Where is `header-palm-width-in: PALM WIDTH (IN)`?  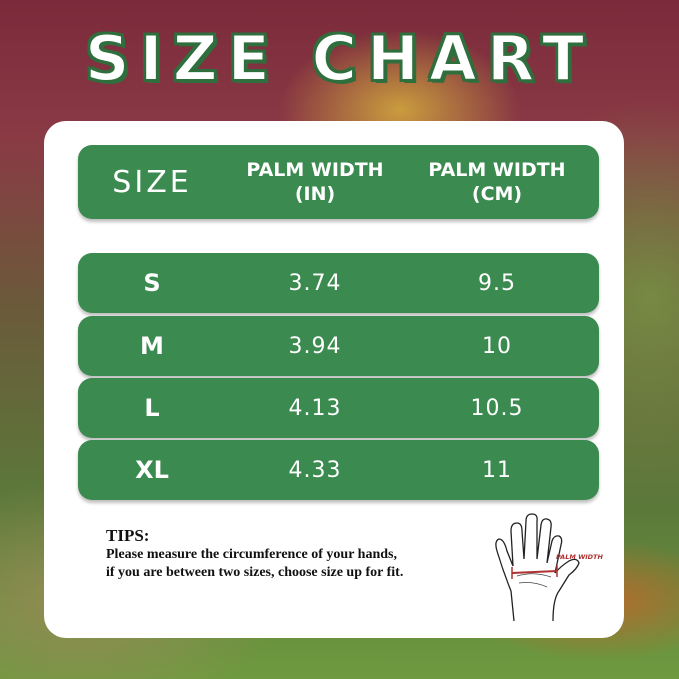
header-palm-width-in: PALM WIDTH (IN) is located at coordinates (315, 182).